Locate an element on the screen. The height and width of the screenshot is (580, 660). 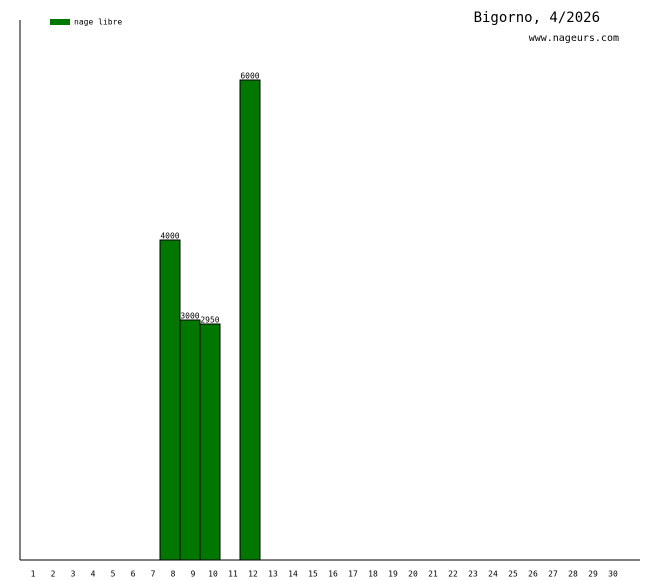
x-tick-label: 14 is located at coordinates (293, 574).